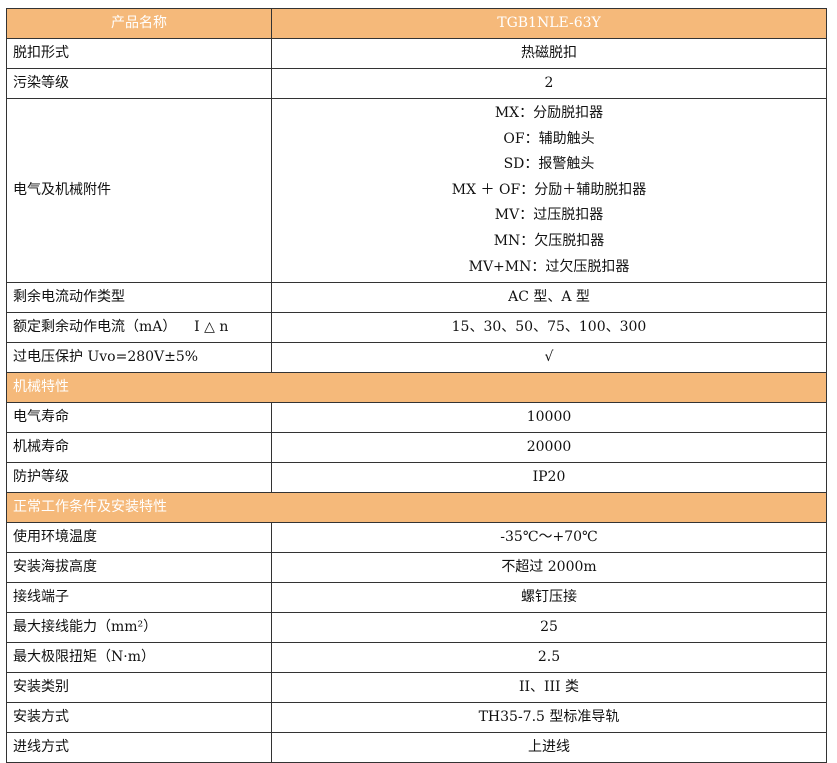 Image resolution: width=837 pixels, height=763 pixels. What do you see at coordinates (139, 418) in the screenshot?
I see `row-label: 电气寿命` at bounding box center [139, 418].